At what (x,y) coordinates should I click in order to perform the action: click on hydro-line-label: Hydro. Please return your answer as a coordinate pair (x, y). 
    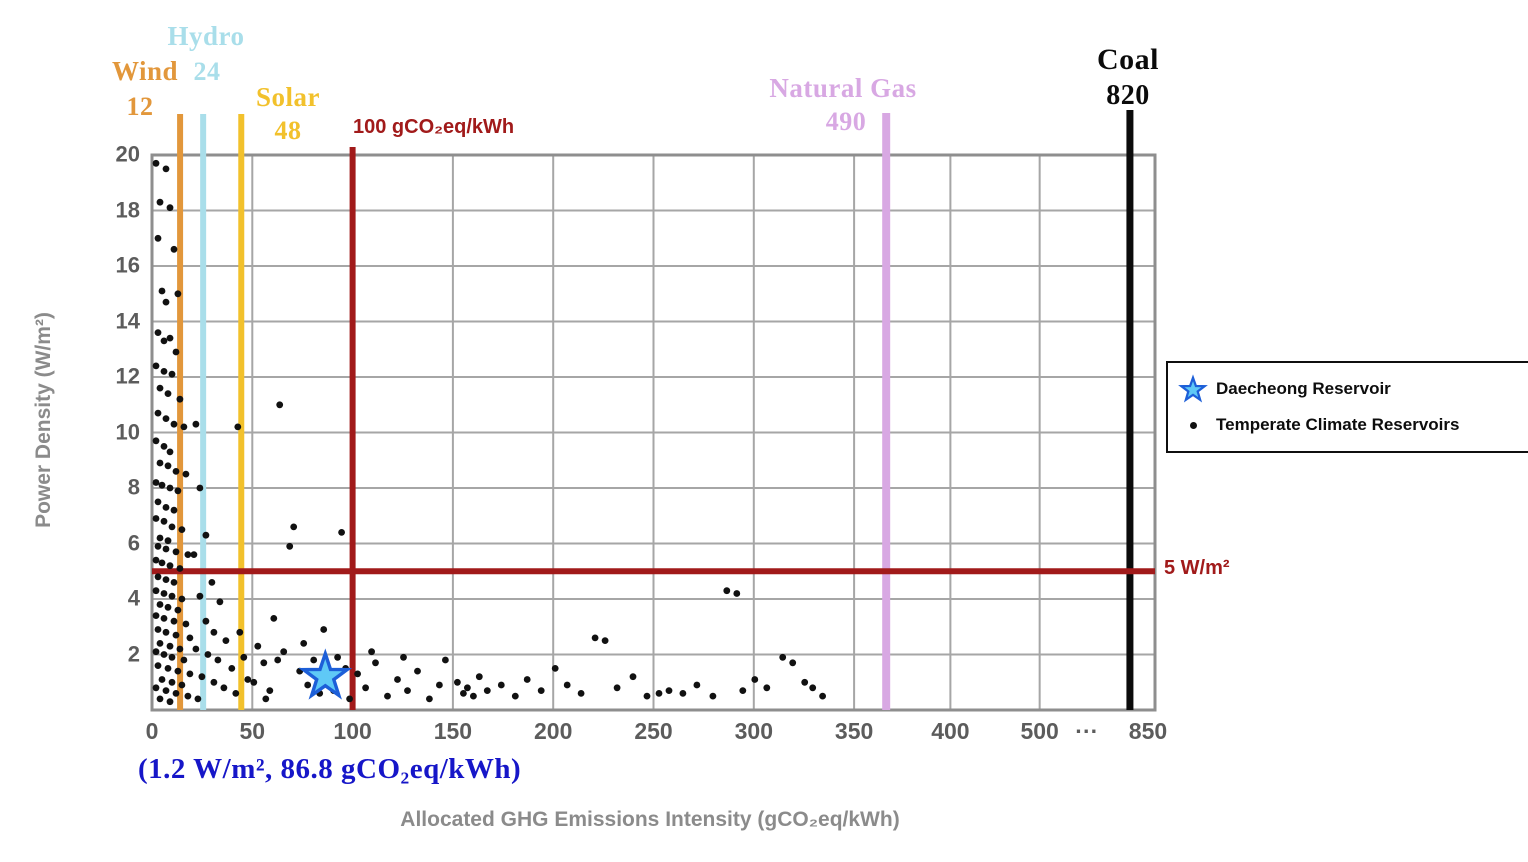
    Looking at the image, I should click on (206, 36).